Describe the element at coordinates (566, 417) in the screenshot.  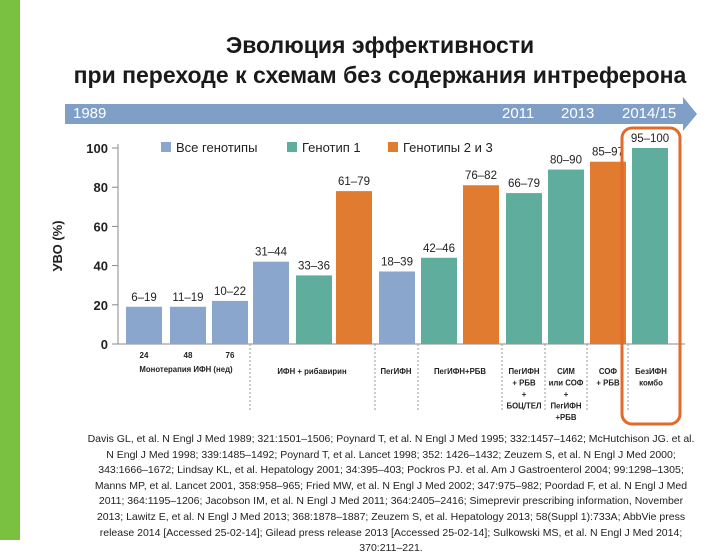
I see `group-label: +РБВ` at that location.